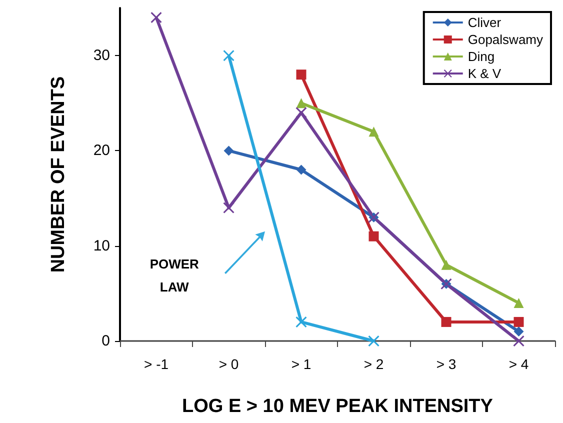 This screenshot has height=423, width=563. Describe the element at coordinates (374, 364) in the screenshot. I see `x-tick-label: > 2` at that location.